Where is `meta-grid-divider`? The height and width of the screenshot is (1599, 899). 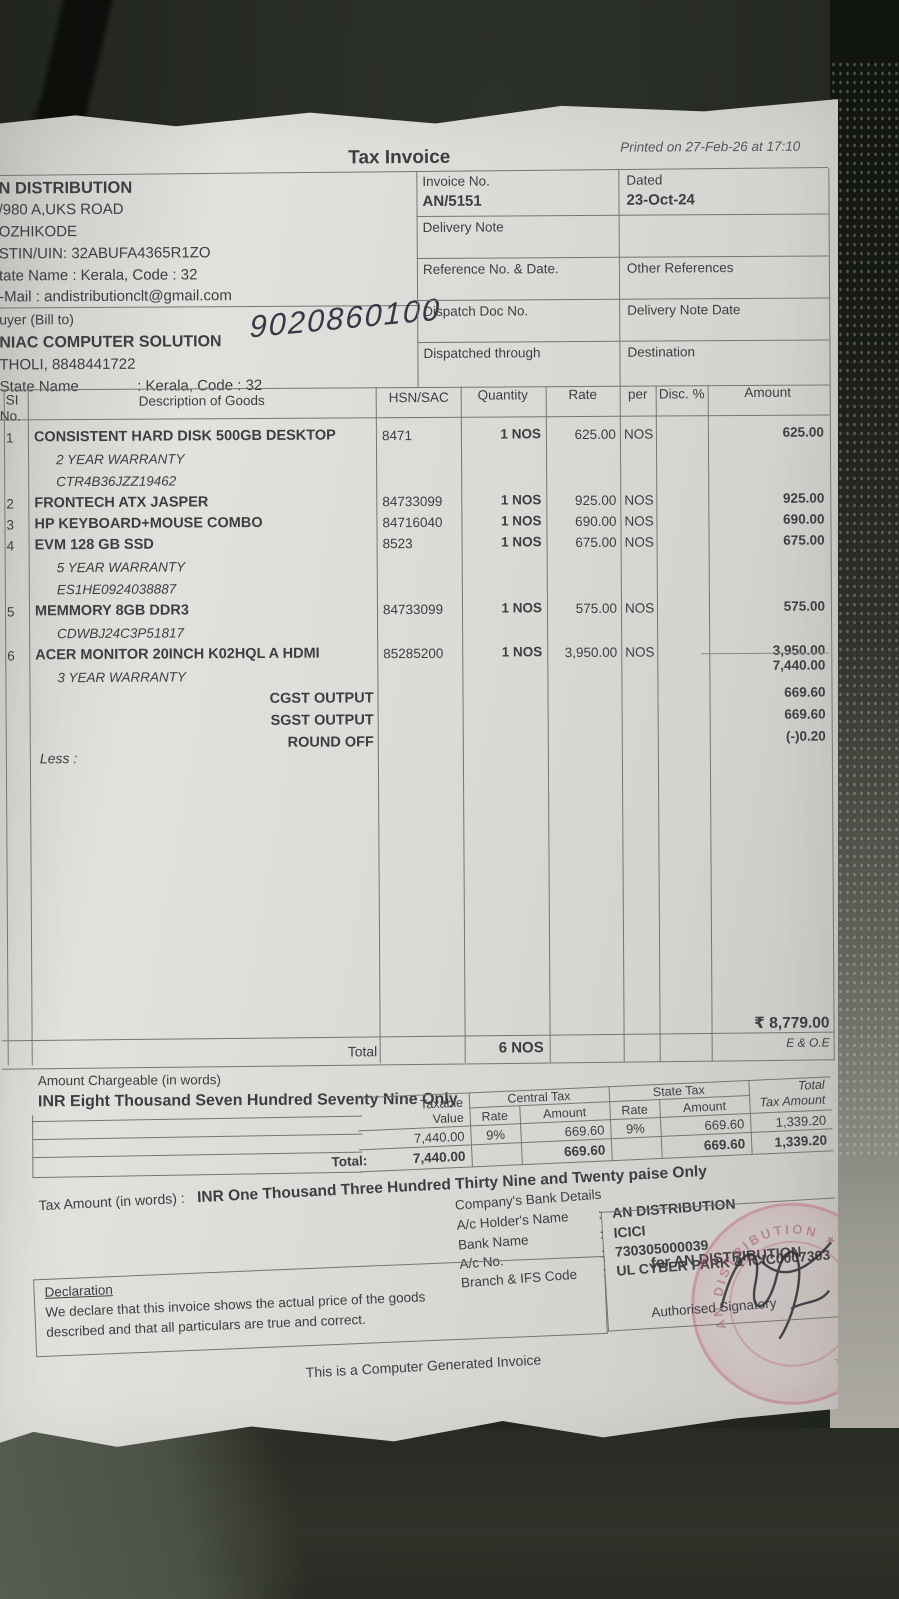
meta-grid-divider is located at coordinates (619, 277).